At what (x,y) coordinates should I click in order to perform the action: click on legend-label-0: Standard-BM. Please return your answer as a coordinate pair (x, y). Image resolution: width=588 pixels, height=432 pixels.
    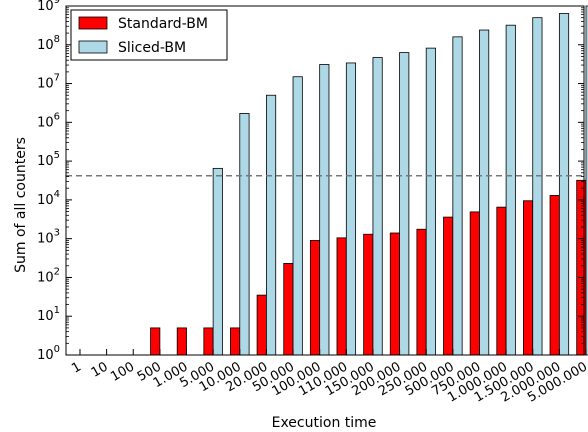
    Looking at the image, I should click on (163, 24).